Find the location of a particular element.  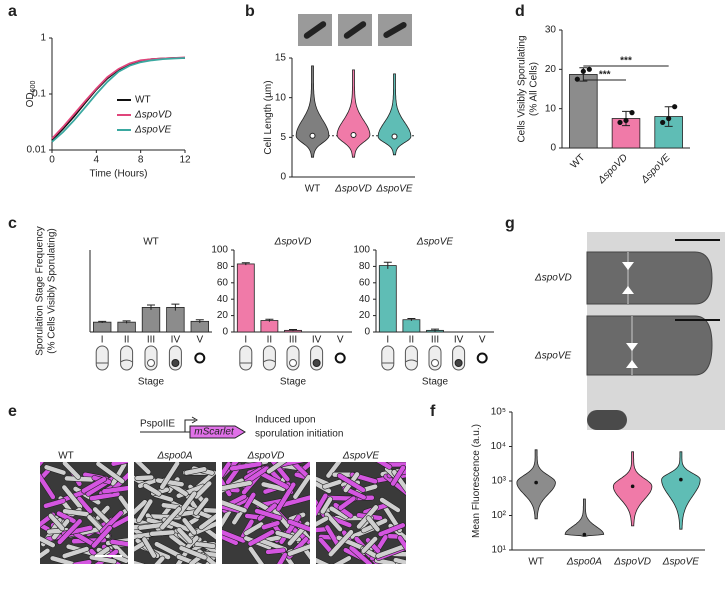

y-tick-label: 5 is located at coordinates (283, 137).